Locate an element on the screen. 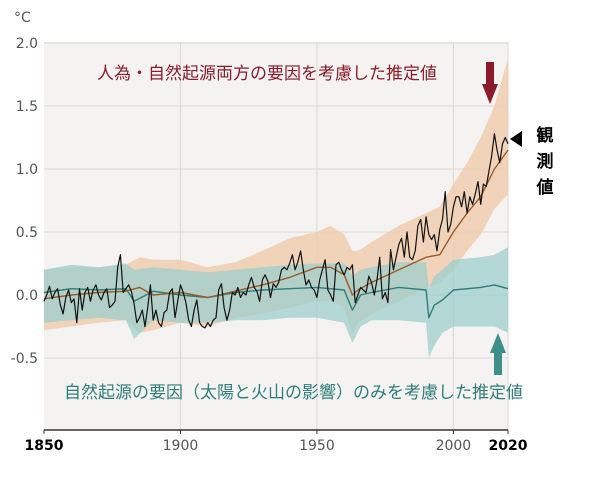 The height and width of the screenshot is (493, 600). x-axis-ticks: 1850 1900 1950 2000 2020 is located at coordinates (276, 442).